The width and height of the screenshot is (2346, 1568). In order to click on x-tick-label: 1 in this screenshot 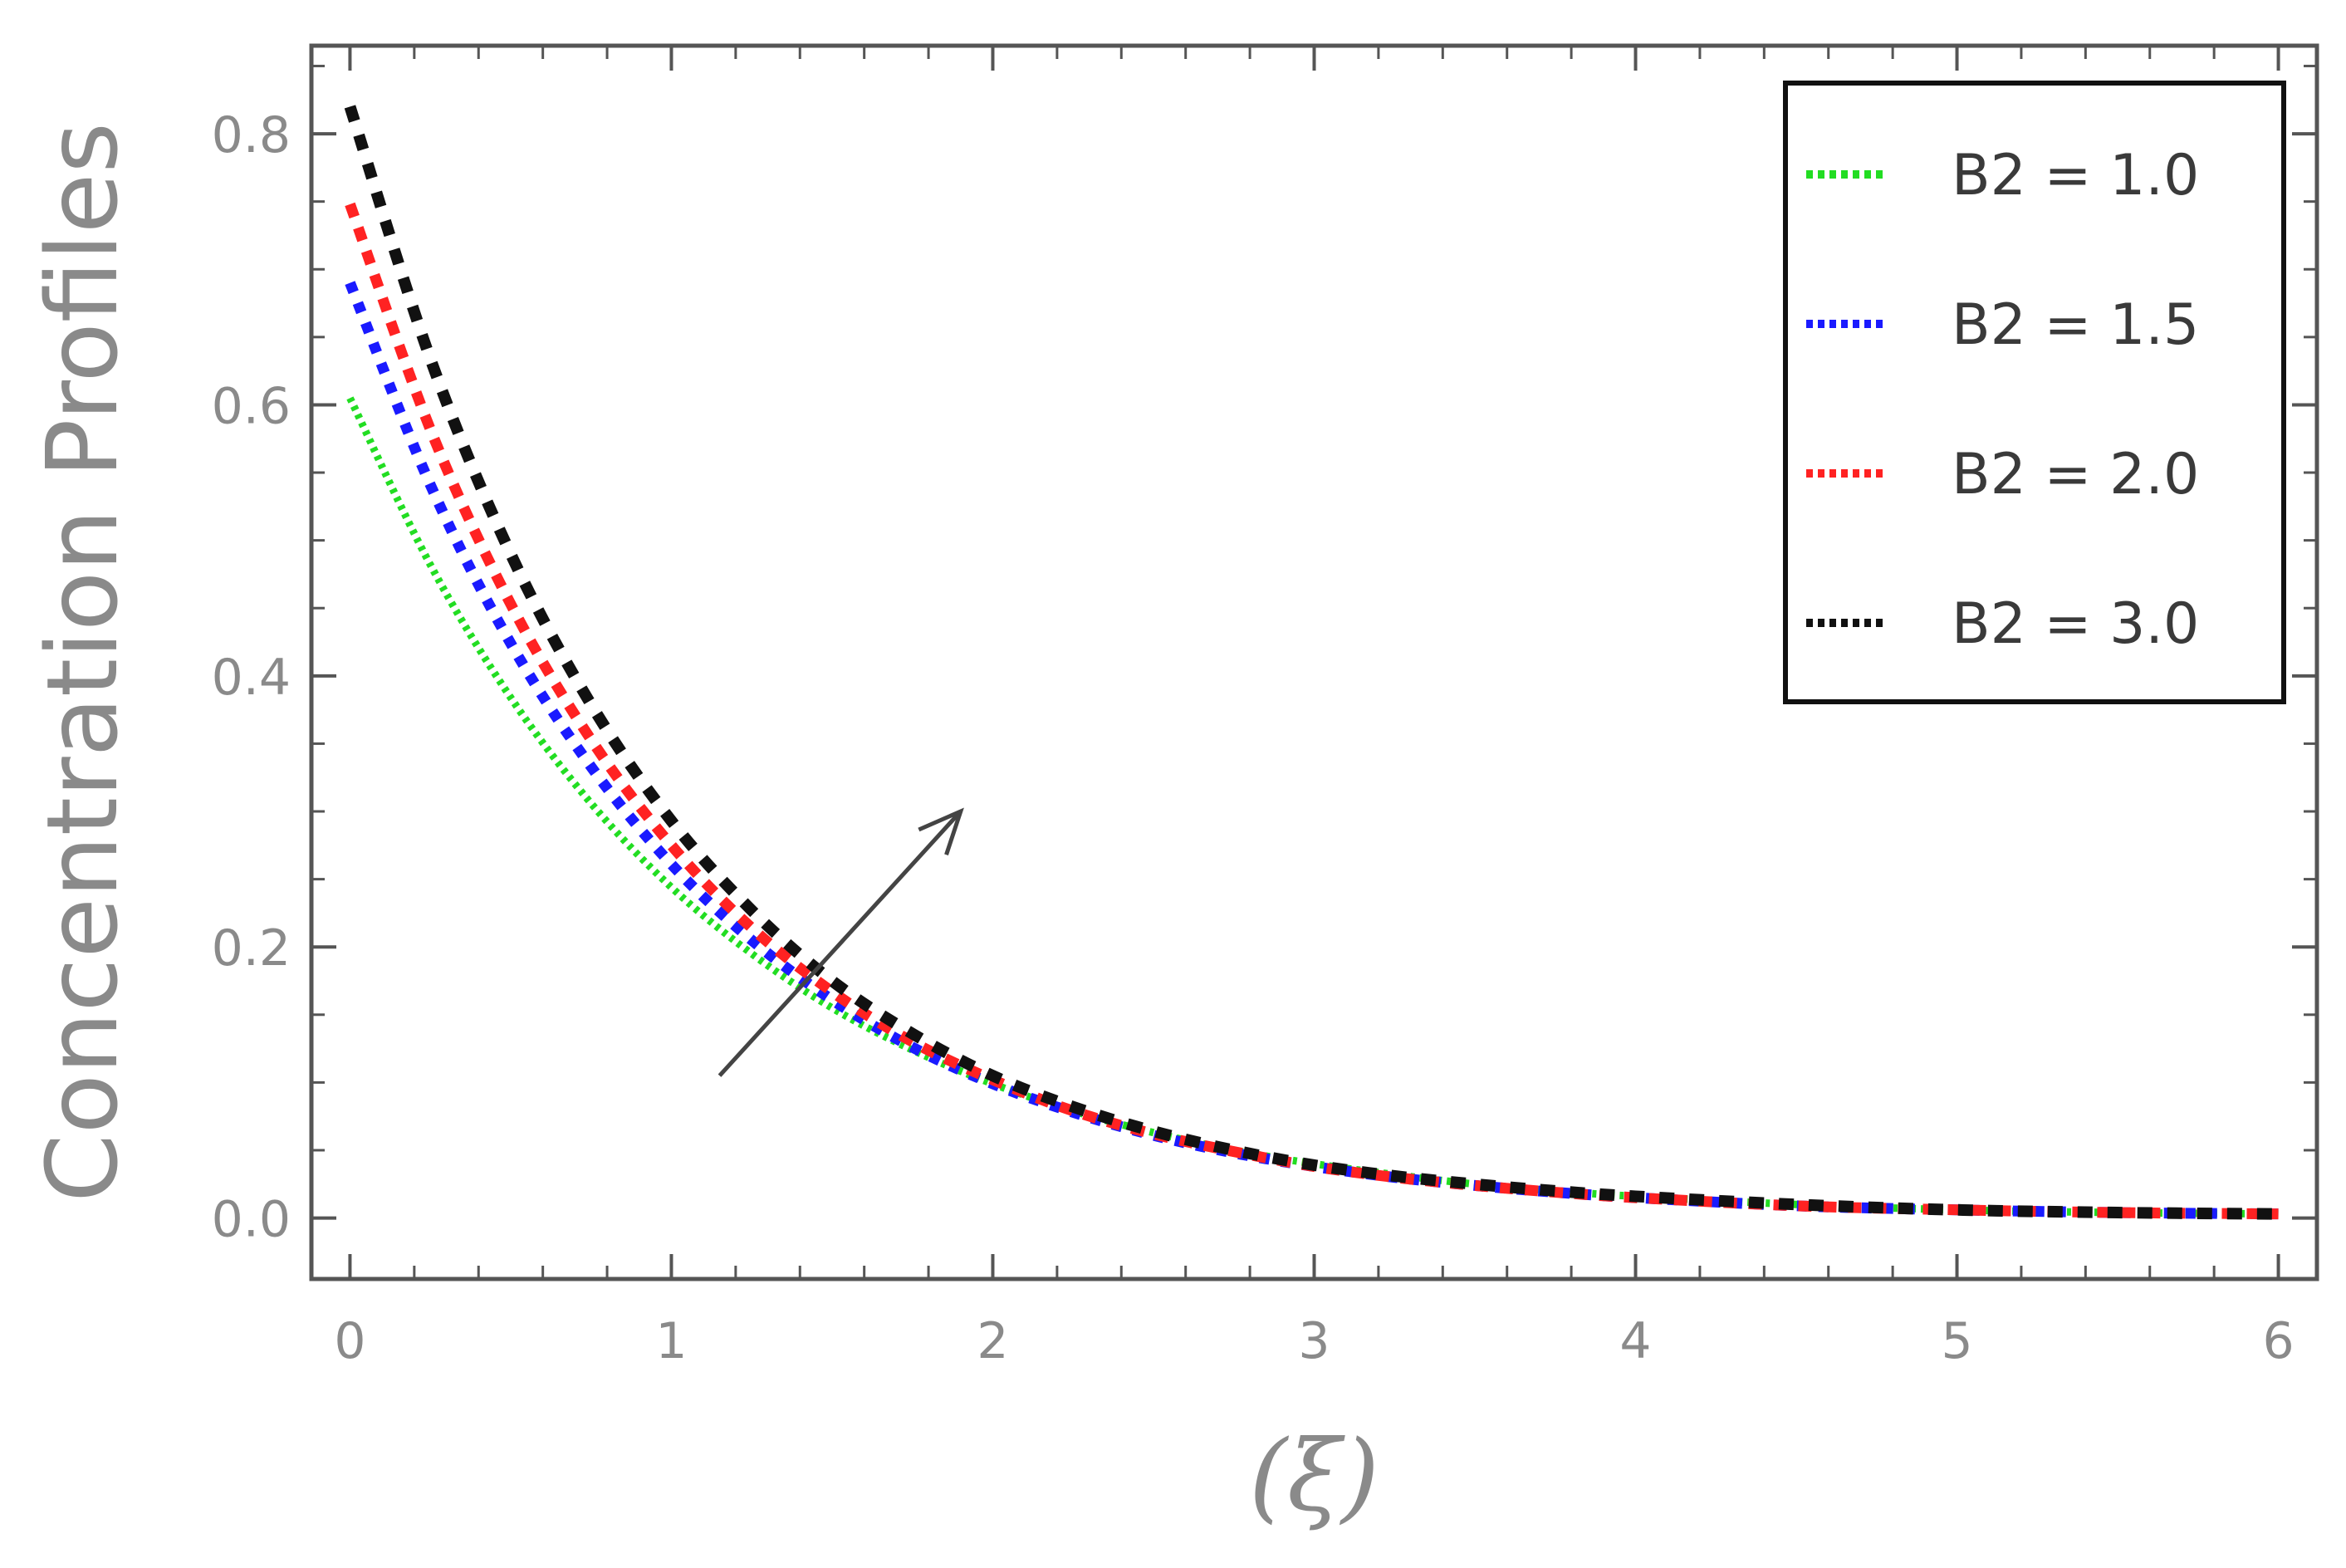, I will do `click(671, 1341)`.